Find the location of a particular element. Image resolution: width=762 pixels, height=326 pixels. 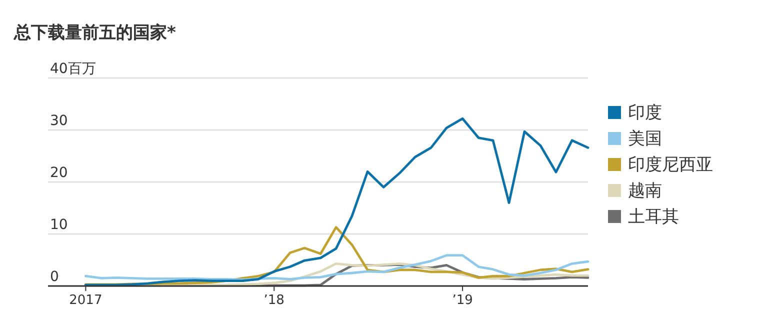

legend-label: 印度 is located at coordinates (645, 113).